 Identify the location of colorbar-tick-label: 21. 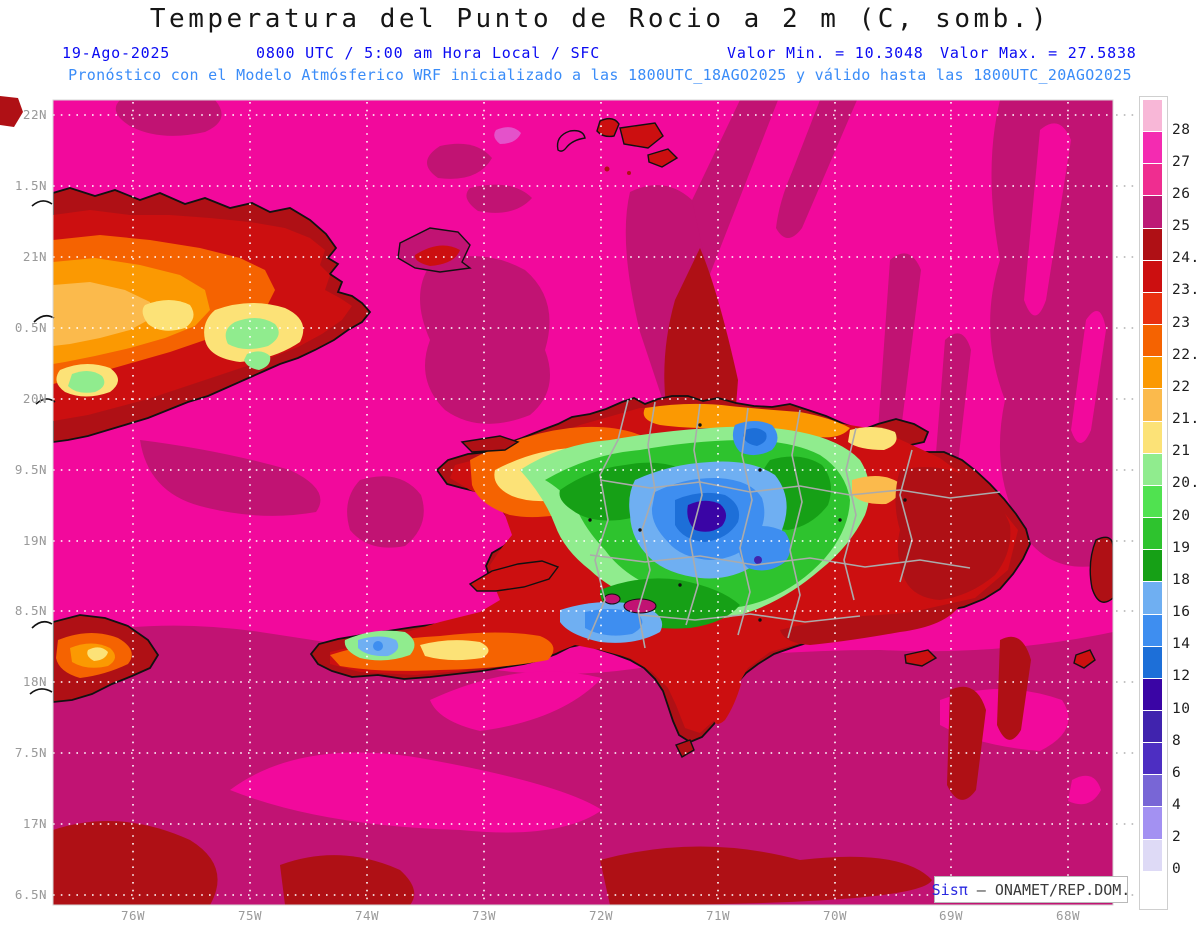
(1181, 451).